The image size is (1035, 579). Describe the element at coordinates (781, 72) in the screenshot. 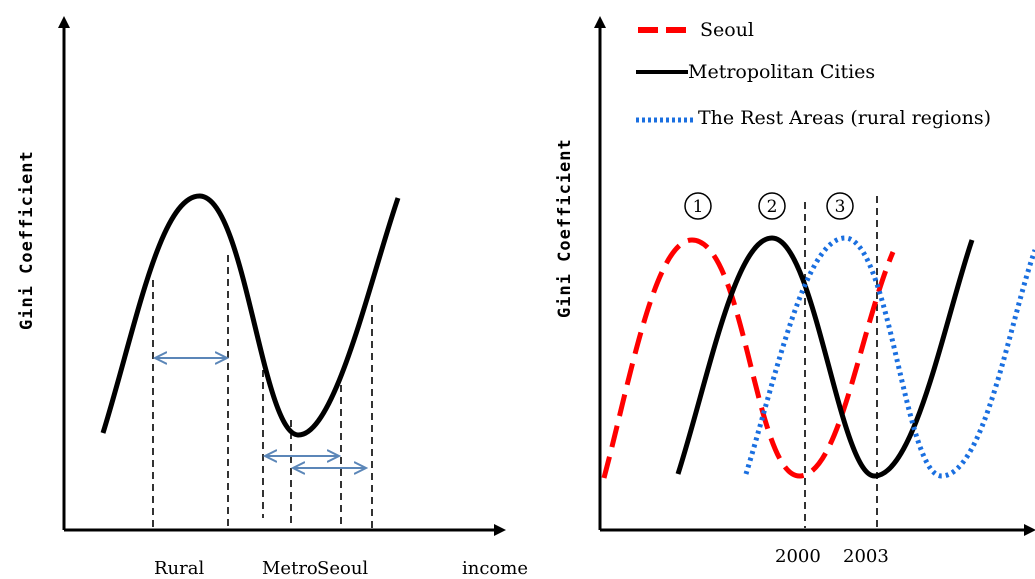

I see `legend-label-metropolitan: Metropolitan Cities` at that location.